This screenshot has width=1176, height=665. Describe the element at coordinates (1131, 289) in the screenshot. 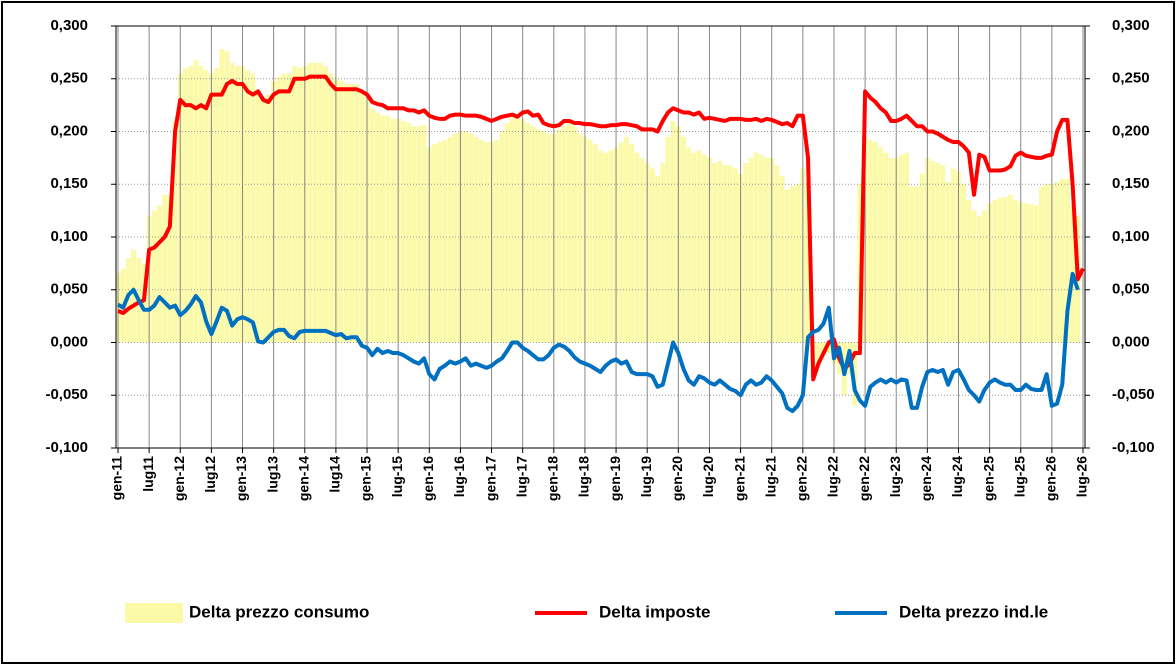

I see `y2-tick-label: 0,050` at that location.